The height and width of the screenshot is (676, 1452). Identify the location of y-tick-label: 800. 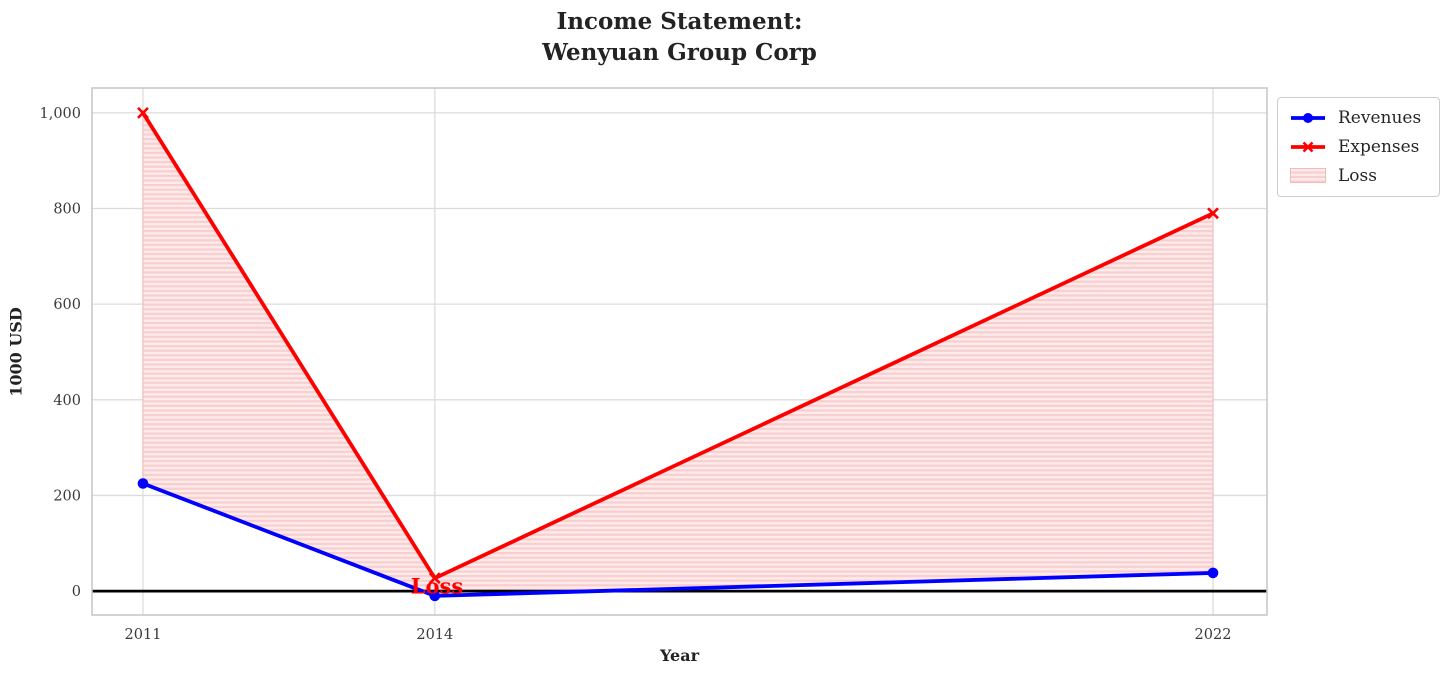
(67, 210).